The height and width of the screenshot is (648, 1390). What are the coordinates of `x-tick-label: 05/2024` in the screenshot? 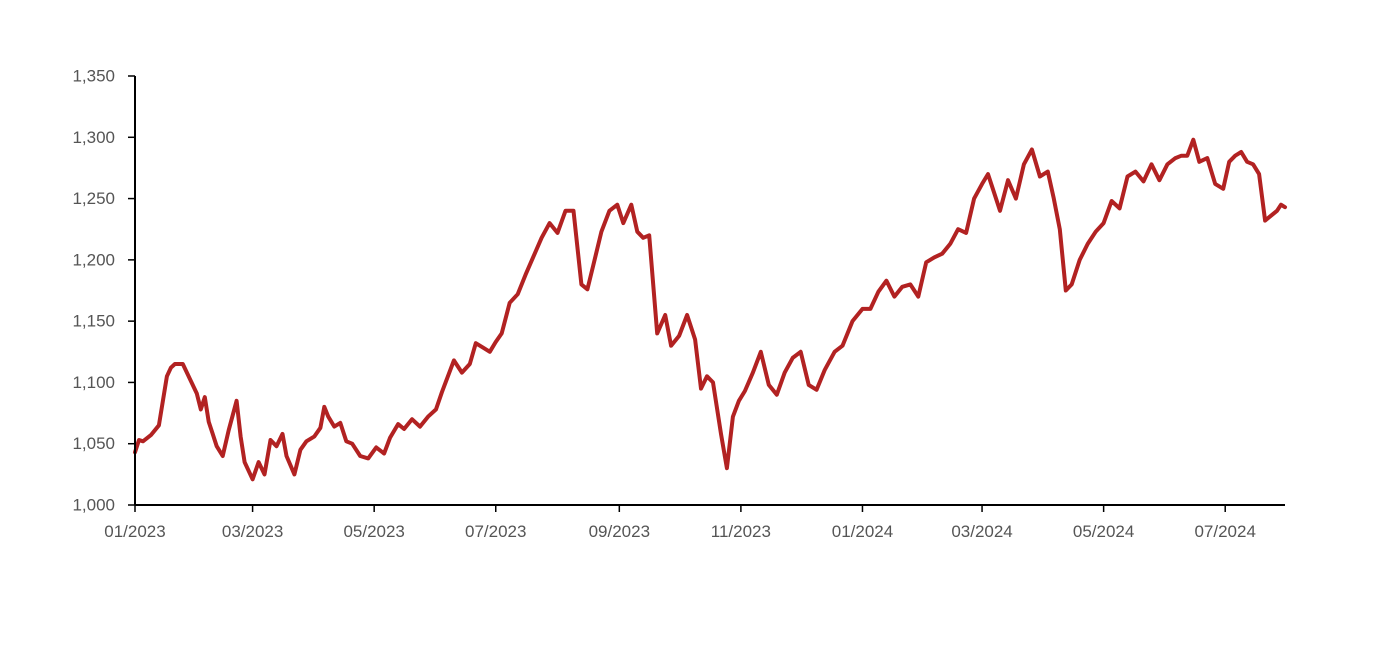 It's located at (1103, 531).